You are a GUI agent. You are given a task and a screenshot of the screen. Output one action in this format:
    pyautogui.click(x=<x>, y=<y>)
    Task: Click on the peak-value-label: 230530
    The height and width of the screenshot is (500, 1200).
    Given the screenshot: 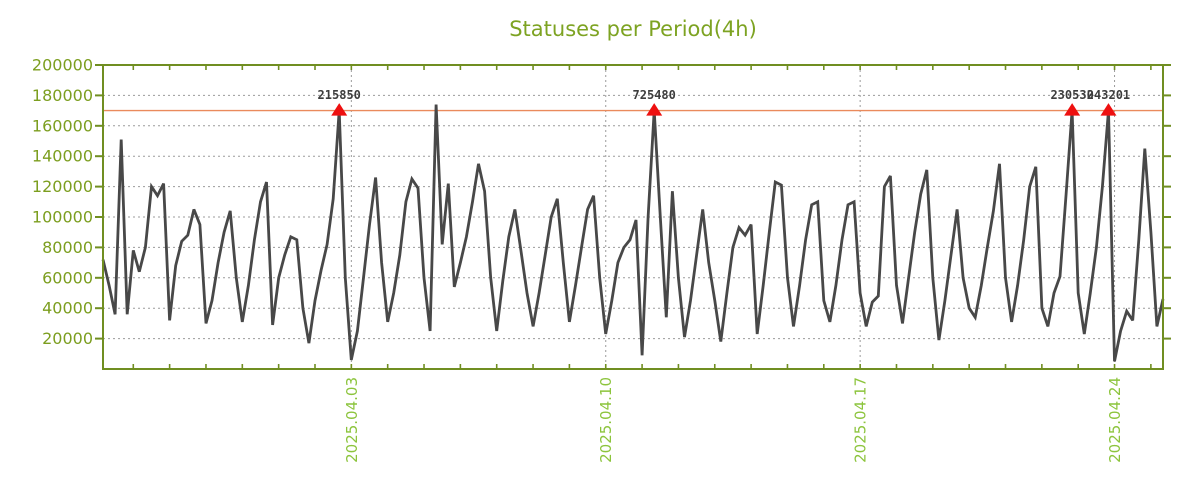 What is the action you would take?
    pyautogui.click(x=1071, y=95)
    